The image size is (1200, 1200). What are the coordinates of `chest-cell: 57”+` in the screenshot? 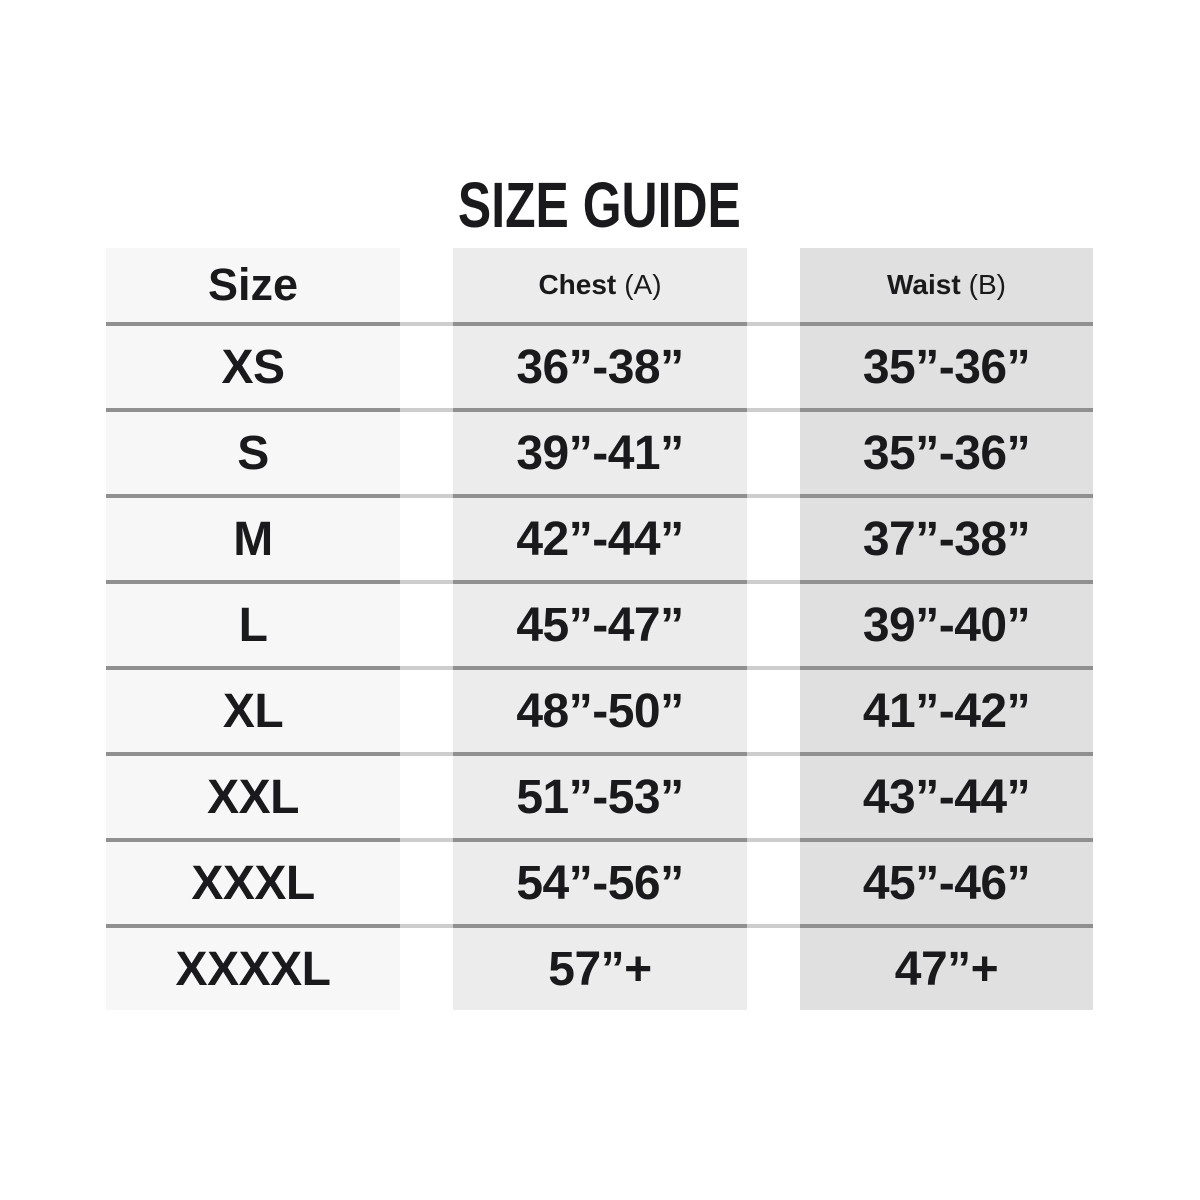 It's located at (600, 969).